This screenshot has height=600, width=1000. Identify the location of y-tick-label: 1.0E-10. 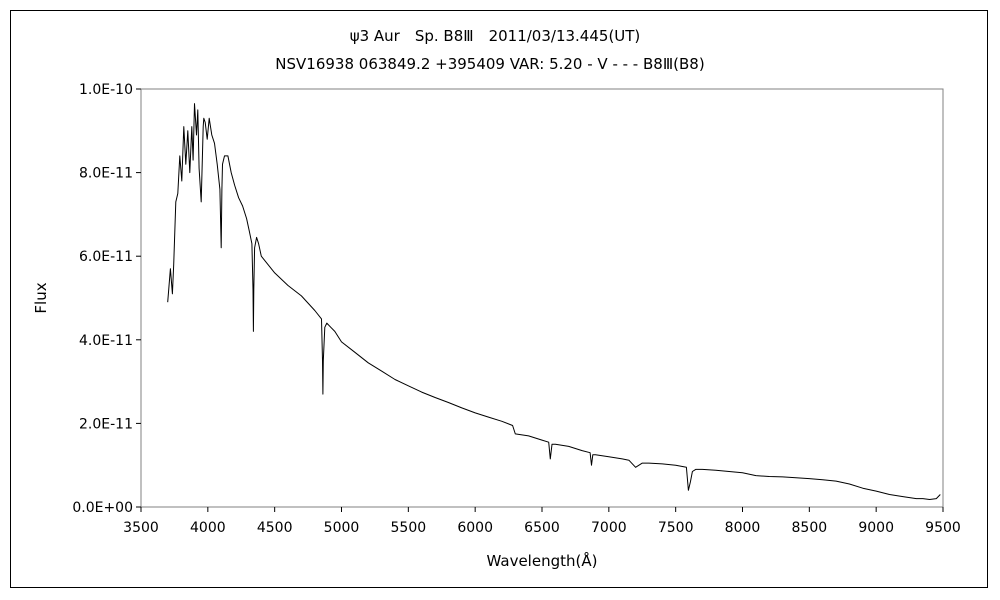
(106, 90).